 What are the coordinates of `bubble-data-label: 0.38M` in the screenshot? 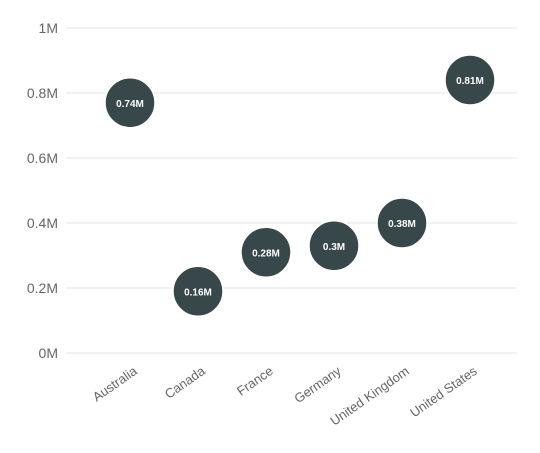 It's located at (402, 224).